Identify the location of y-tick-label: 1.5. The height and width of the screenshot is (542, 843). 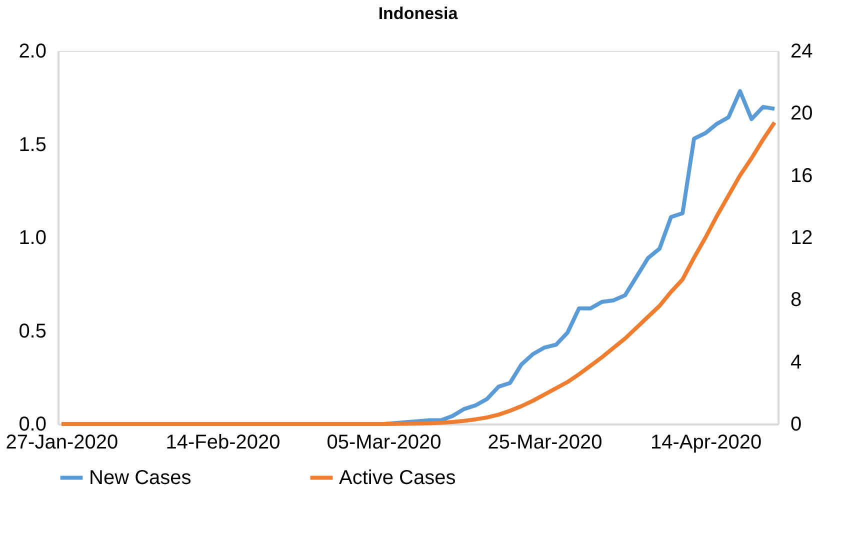
(32, 145).